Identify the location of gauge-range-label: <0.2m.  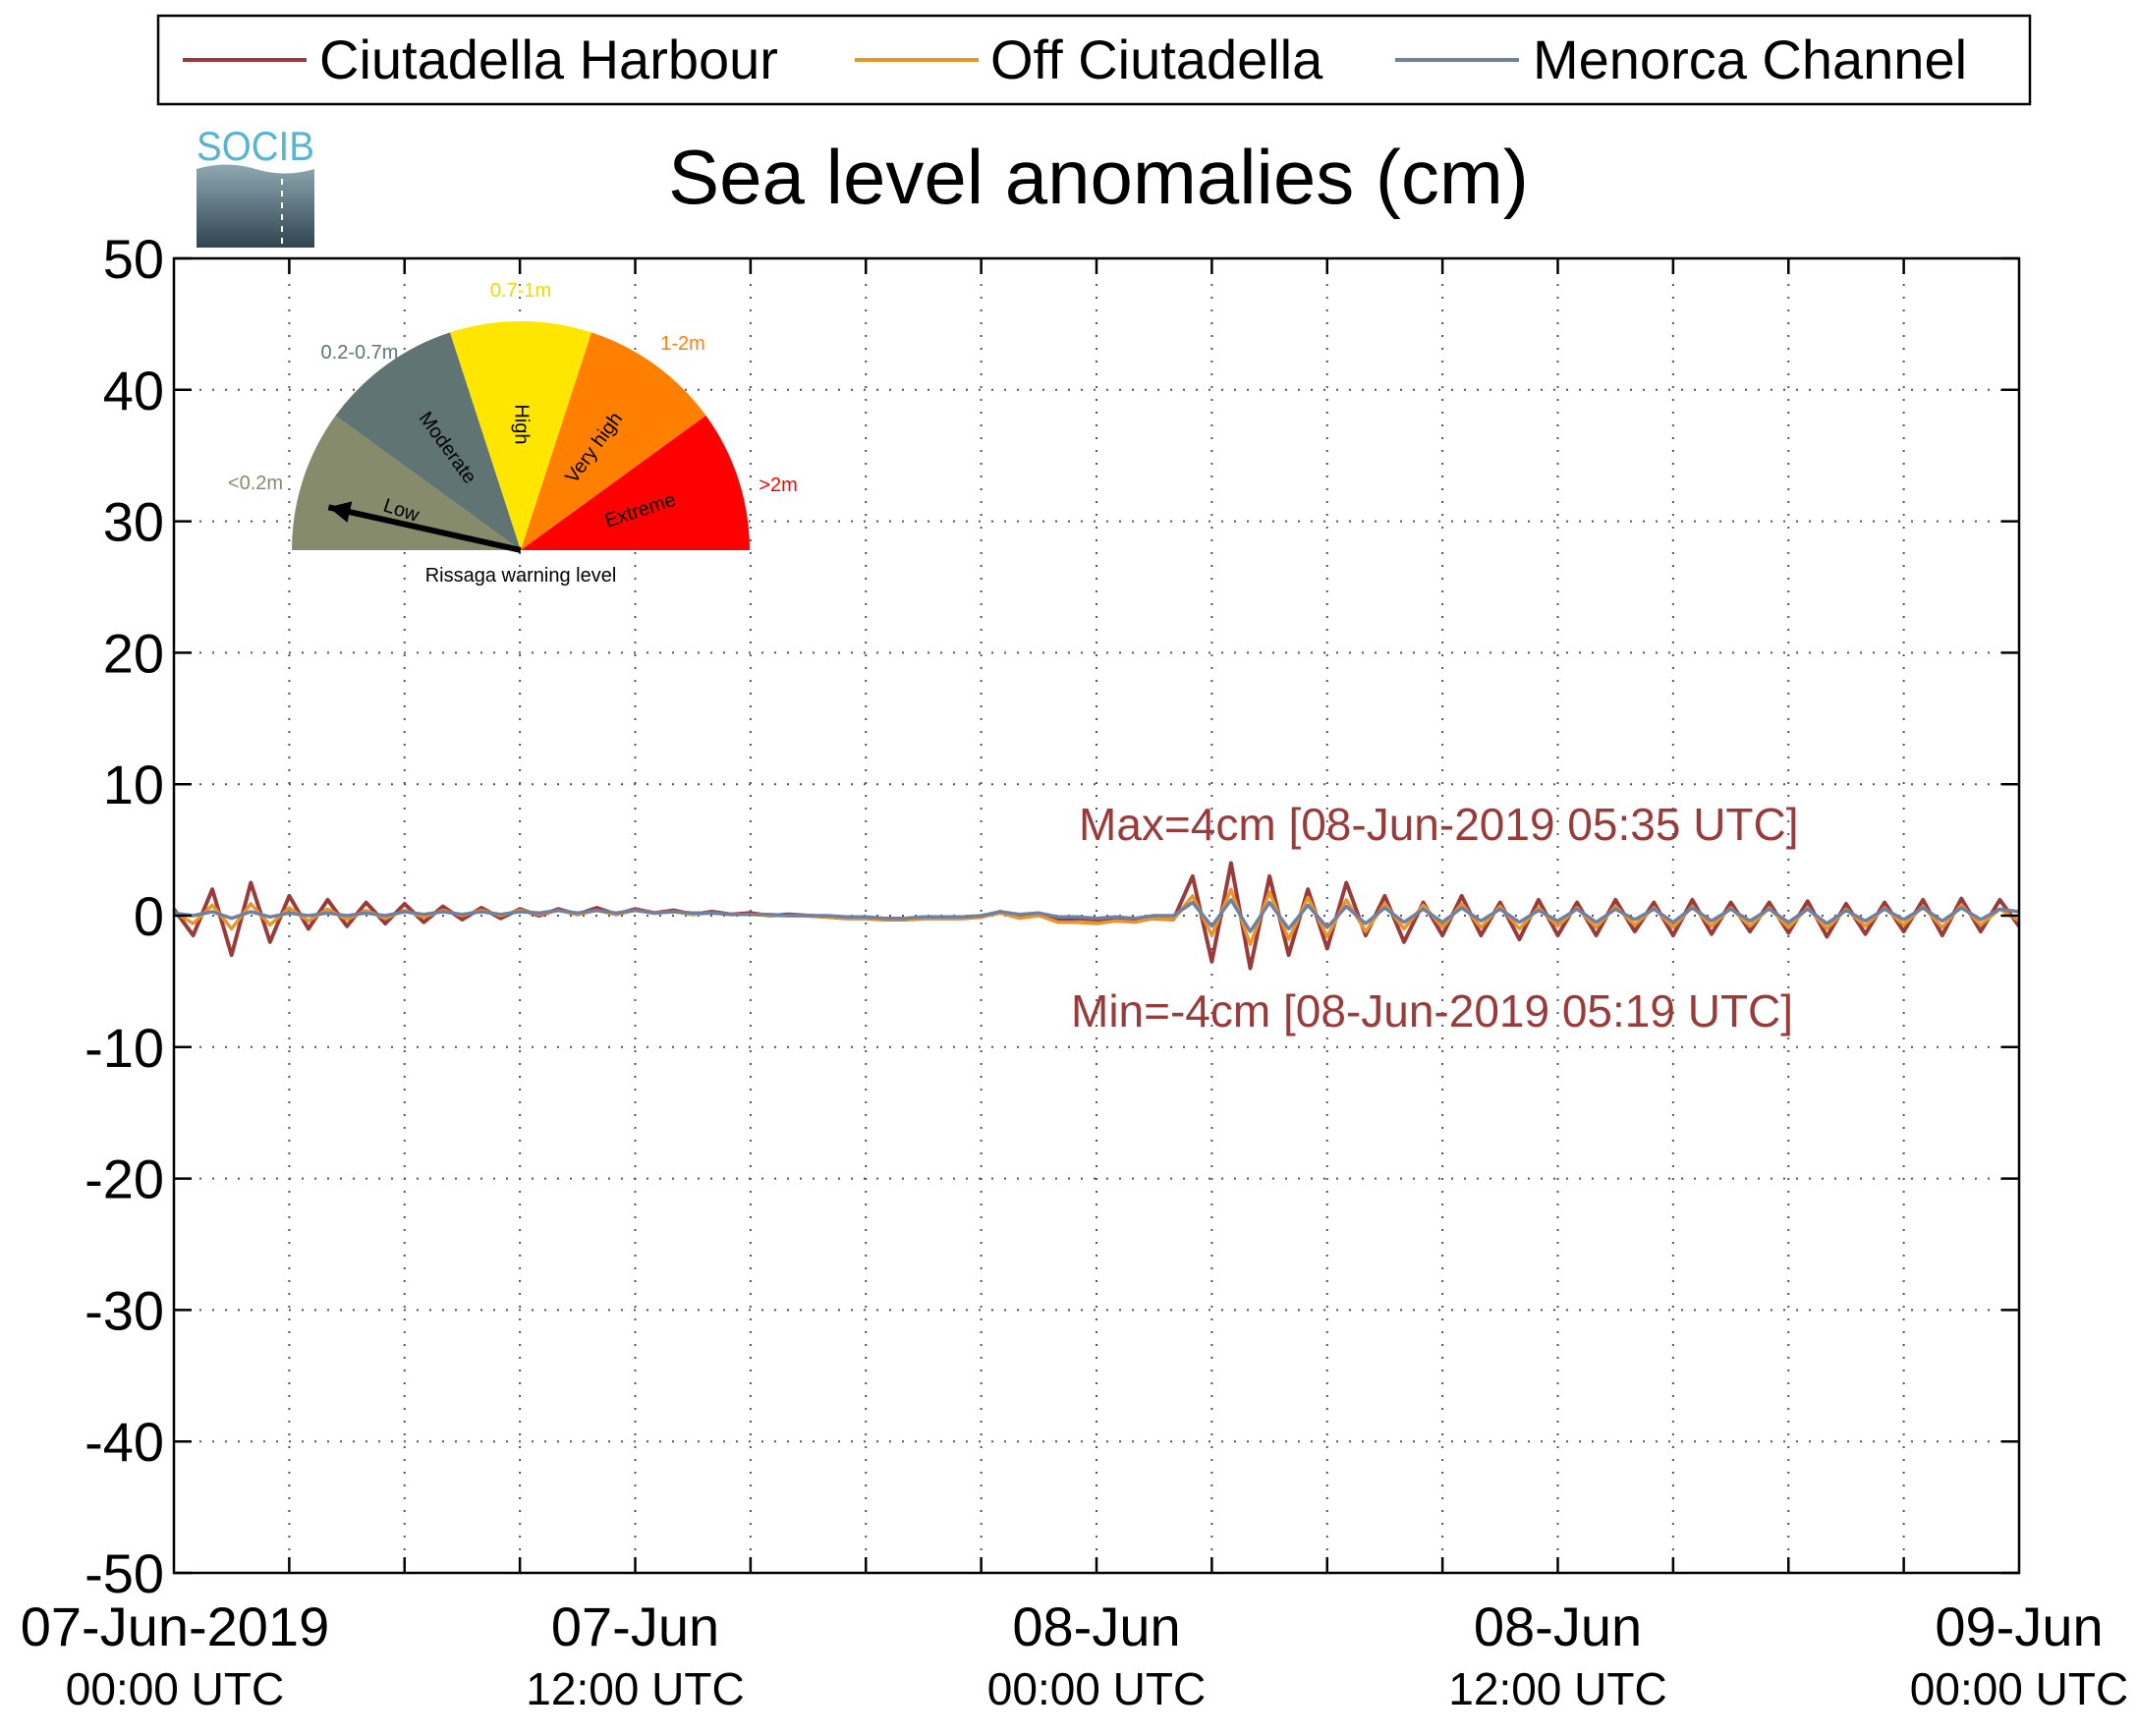
(255, 483).